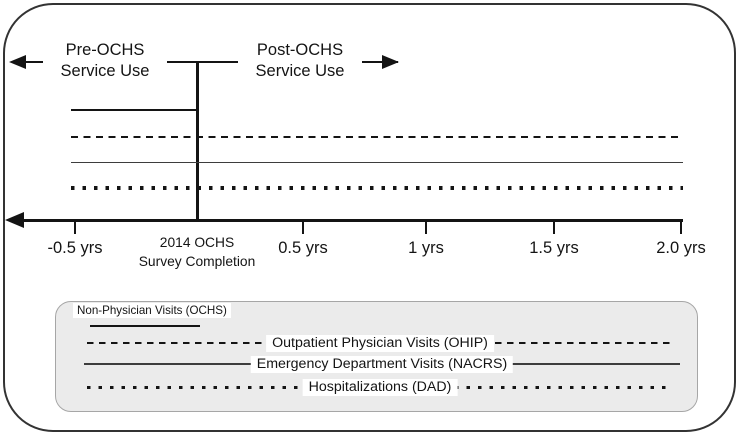 The width and height of the screenshot is (740, 436). I want to click on axis-tick-label: 1 yrs, so click(426, 247).